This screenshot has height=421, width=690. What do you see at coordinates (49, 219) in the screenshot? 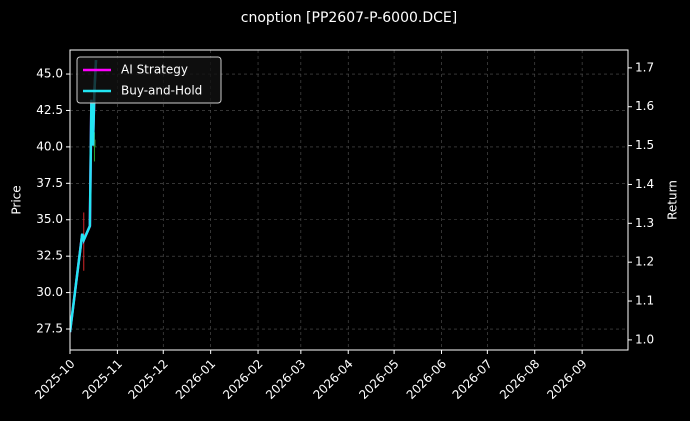
I see `y-tick-label: 35.0` at bounding box center [49, 219].